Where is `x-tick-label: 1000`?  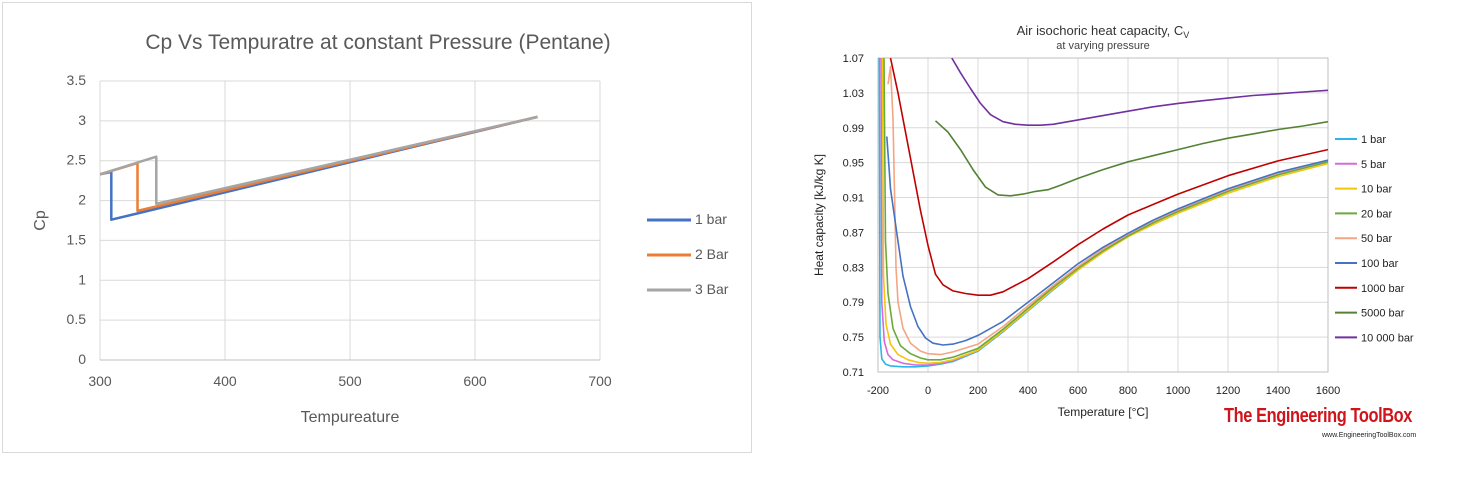
x-tick-label: 1000 is located at coordinates (1178, 391).